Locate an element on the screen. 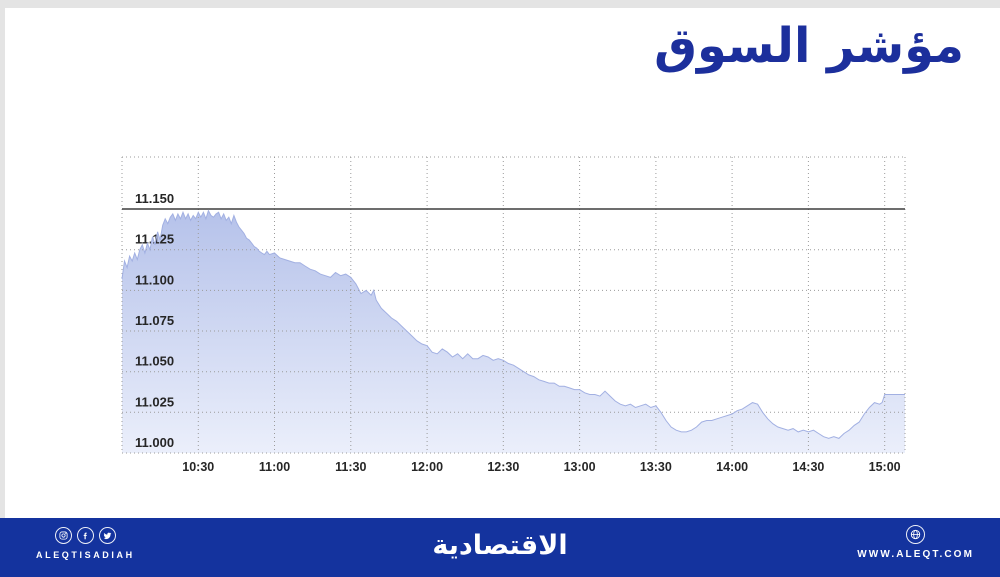  brand-arabic-logo: الاقتصادية is located at coordinates (500, 545).